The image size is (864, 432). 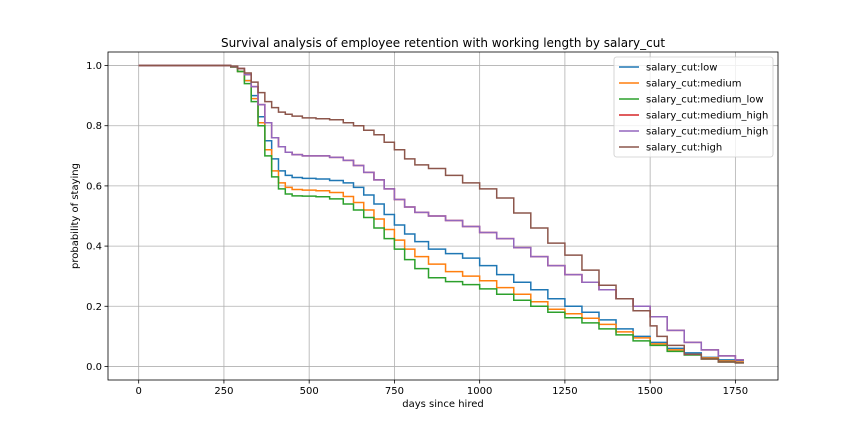 What do you see at coordinates (75, 216) in the screenshot?
I see `y-axis-label: probability of staying` at bounding box center [75, 216].